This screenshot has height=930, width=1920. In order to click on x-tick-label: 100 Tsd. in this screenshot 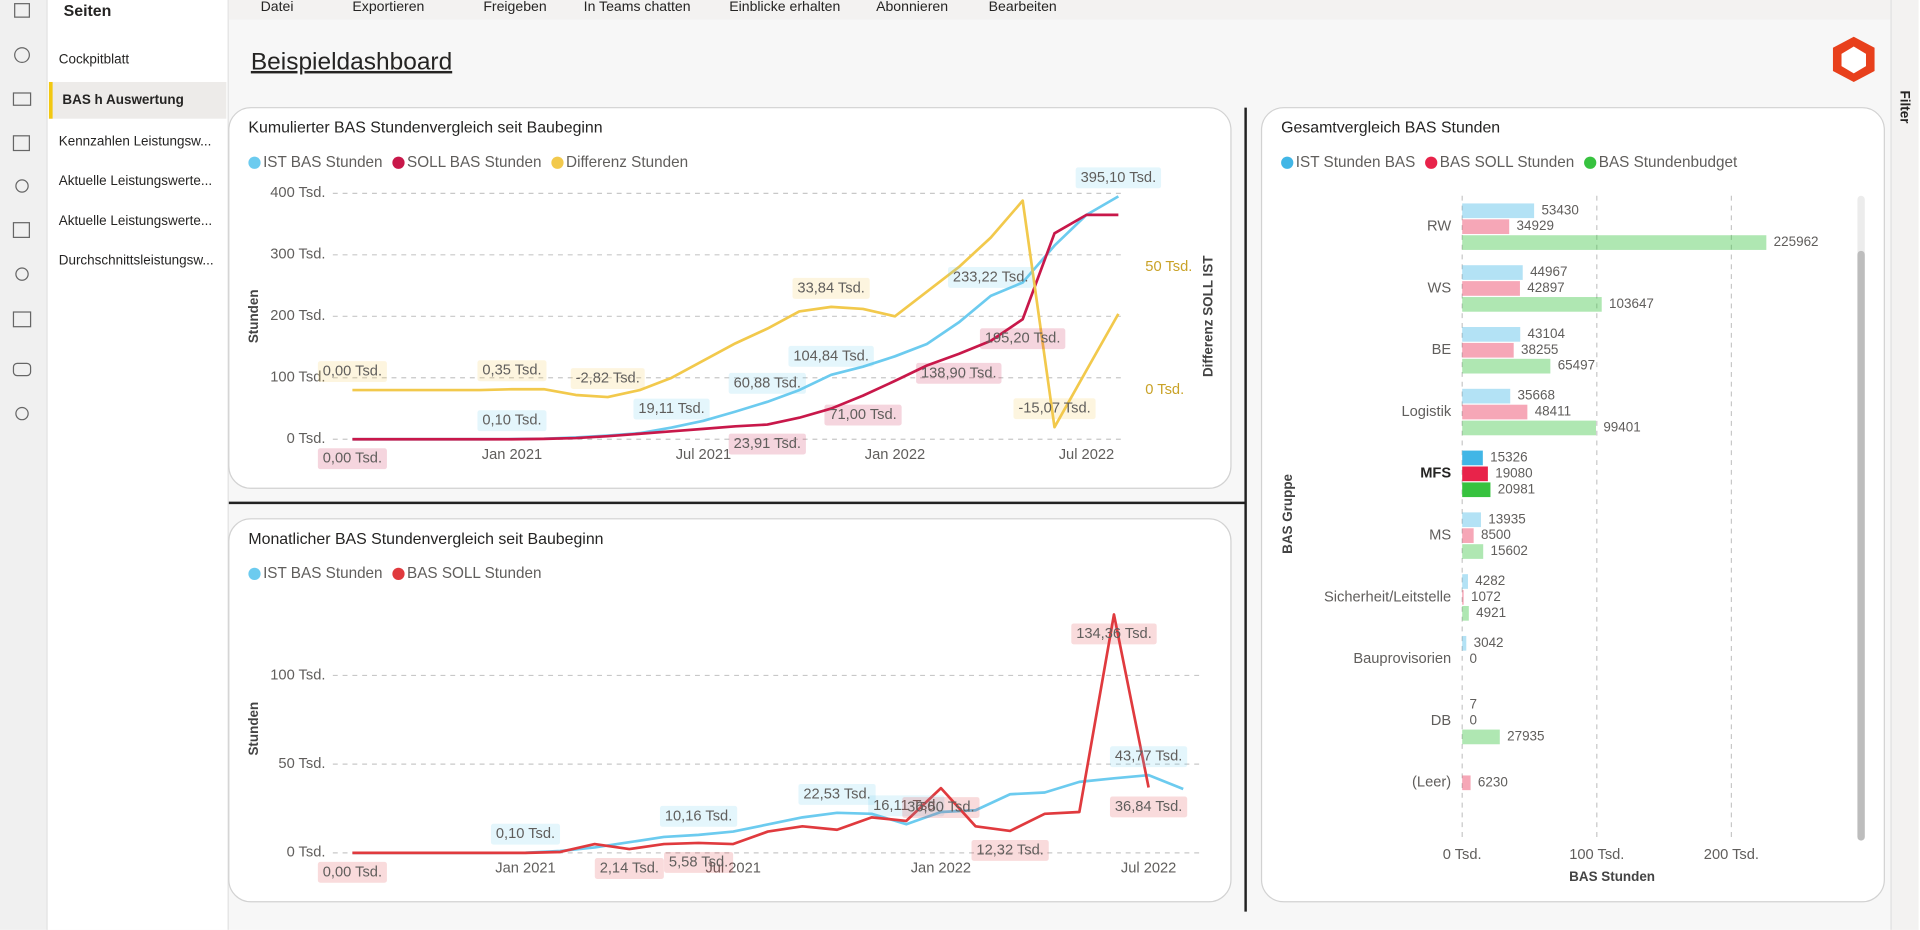, I will do `click(1596, 855)`.